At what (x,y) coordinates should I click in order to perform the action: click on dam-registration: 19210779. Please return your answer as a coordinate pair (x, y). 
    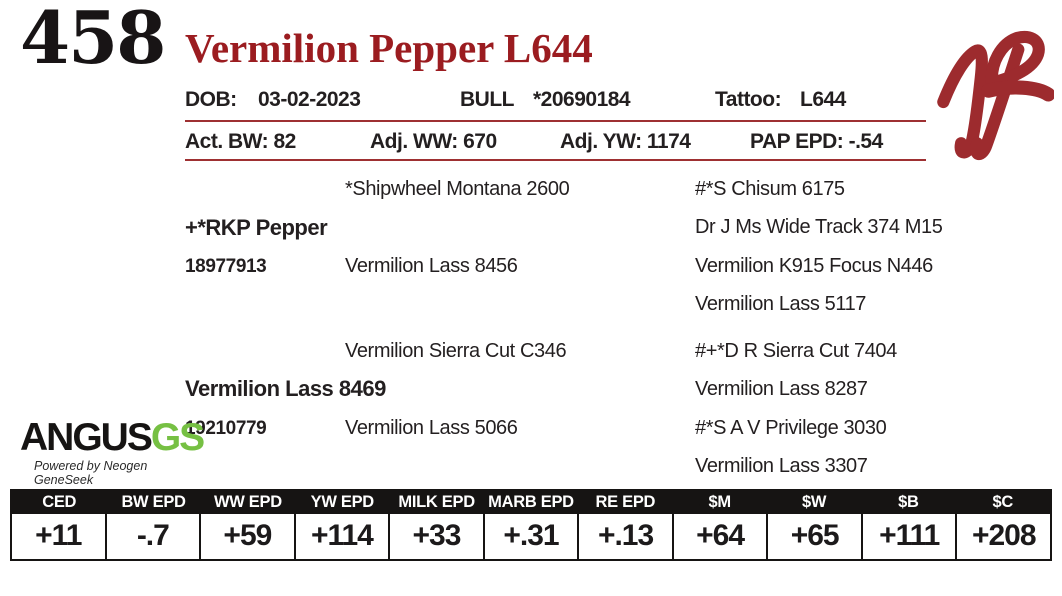
    Looking at the image, I should click on (226, 428).